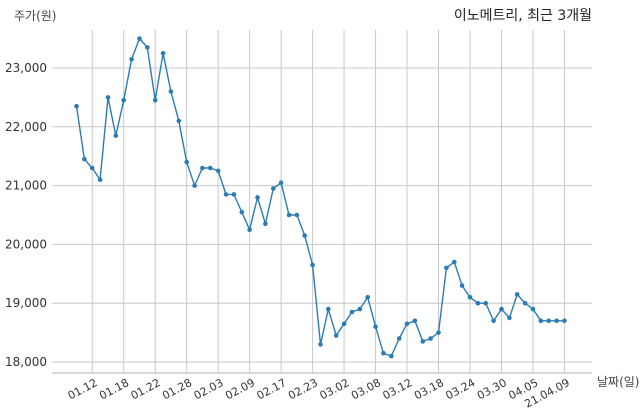  What do you see at coordinates (618, 382) in the screenshot?
I see `x-axis-label: 날짜(일)` at bounding box center [618, 382].